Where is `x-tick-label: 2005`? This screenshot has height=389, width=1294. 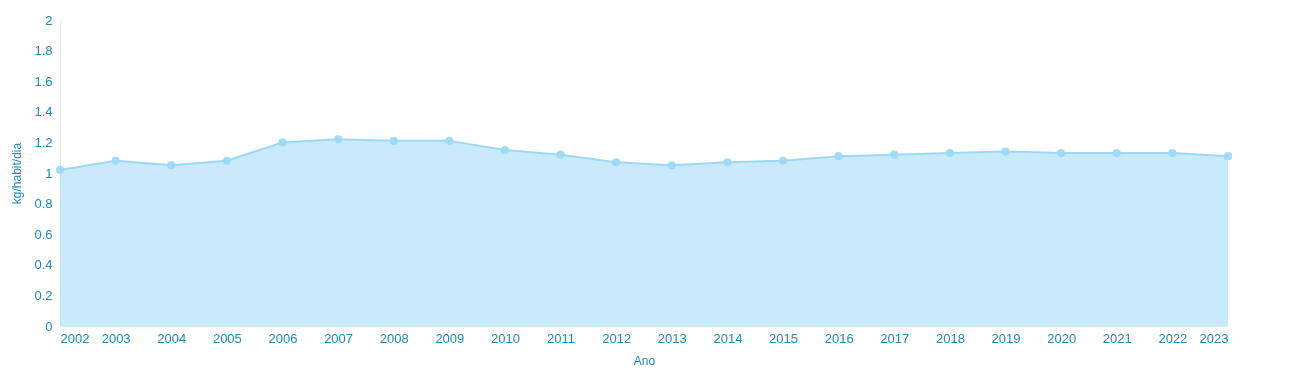 x-tick-label: 2005 is located at coordinates (227, 338).